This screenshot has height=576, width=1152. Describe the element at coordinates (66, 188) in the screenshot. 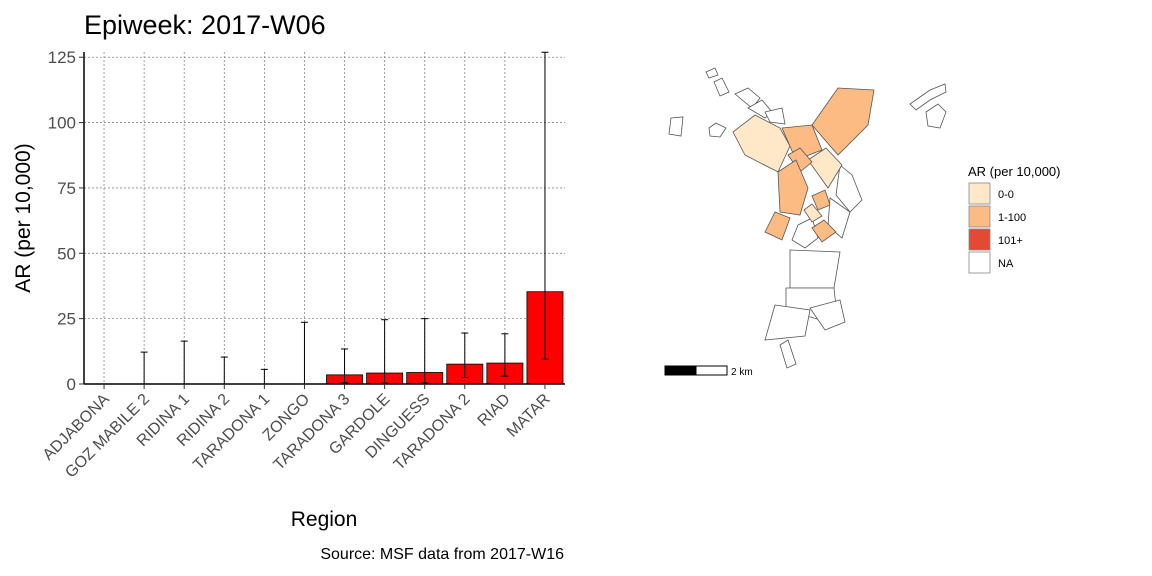

I see `y-tick-label: 75` at that location.